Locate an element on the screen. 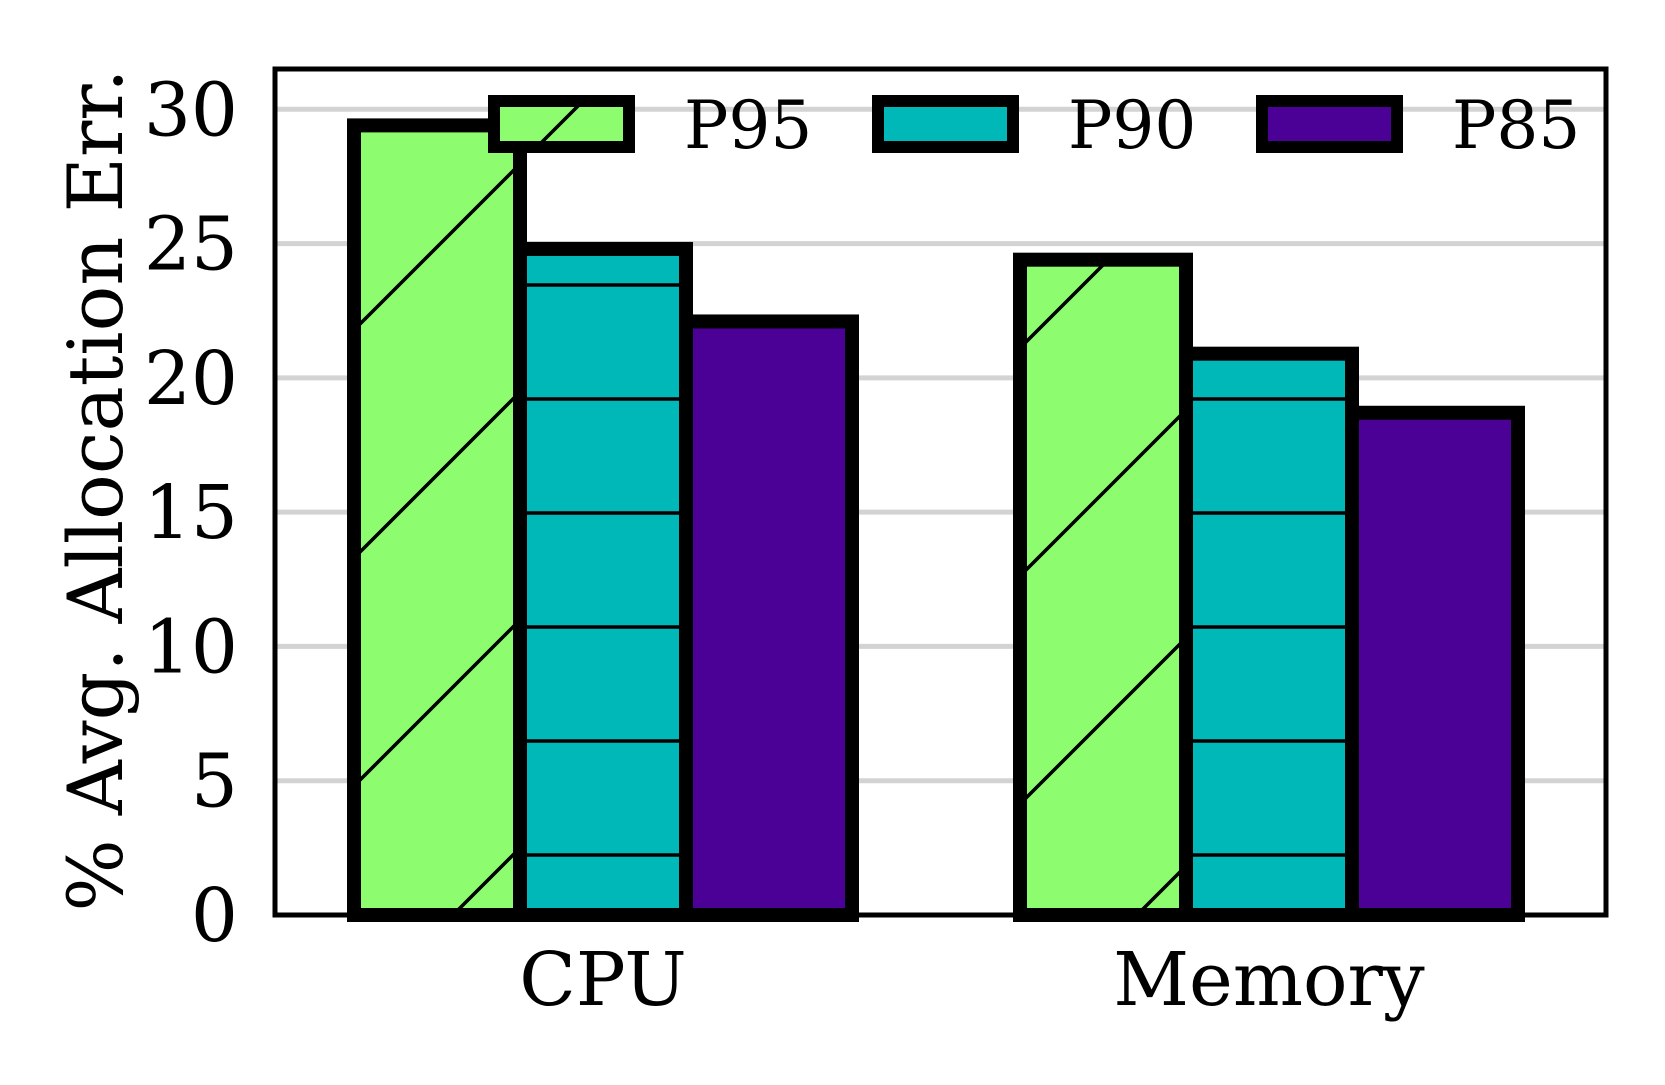 This screenshot has width=1665, height=1085. y-tick-label: 25 is located at coordinates (191, 245).